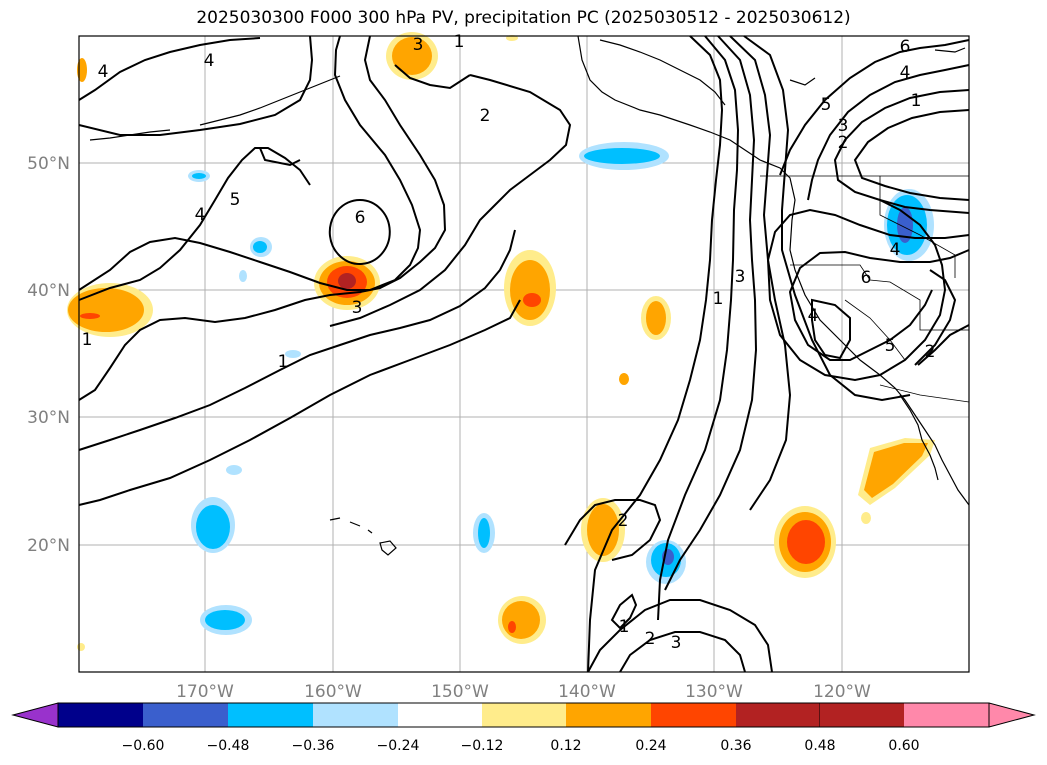 The width and height of the screenshot is (1047, 765). I want to click on lat-tick-label: 50°N, so click(48, 164).